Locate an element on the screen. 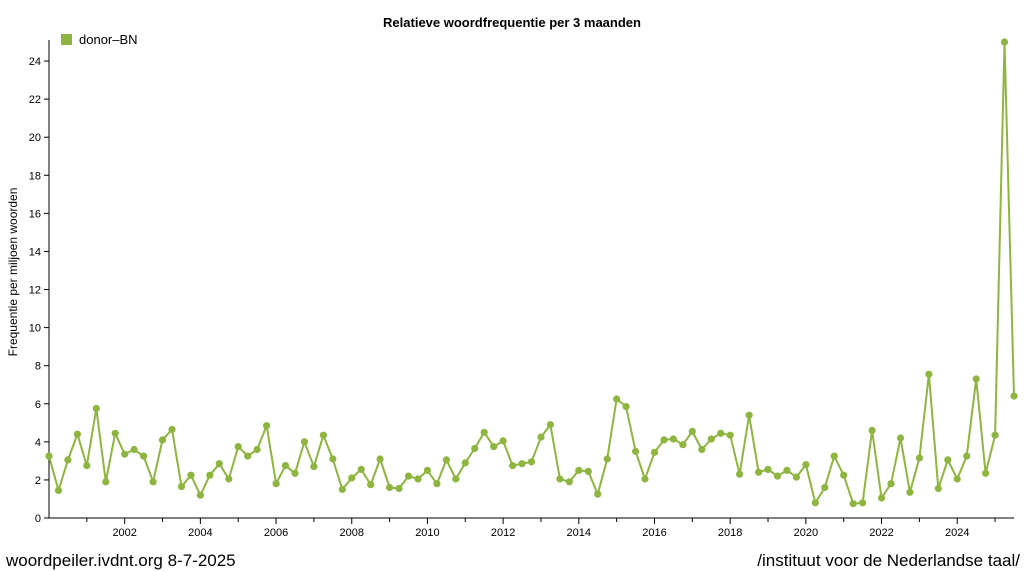 This screenshot has width=1024, height=571. y-tick-label: 8 is located at coordinates (38, 367).